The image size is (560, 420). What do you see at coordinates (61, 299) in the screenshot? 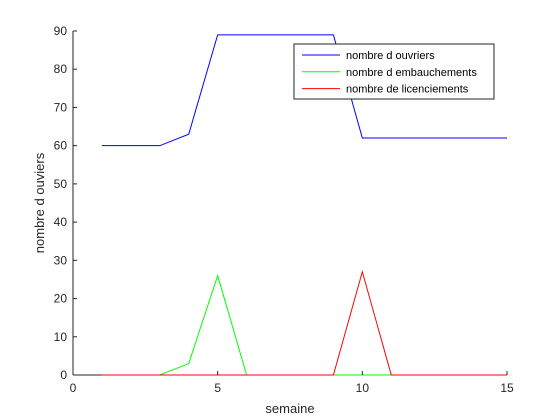
I see `y-tick-label-20: 20` at bounding box center [61, 299].